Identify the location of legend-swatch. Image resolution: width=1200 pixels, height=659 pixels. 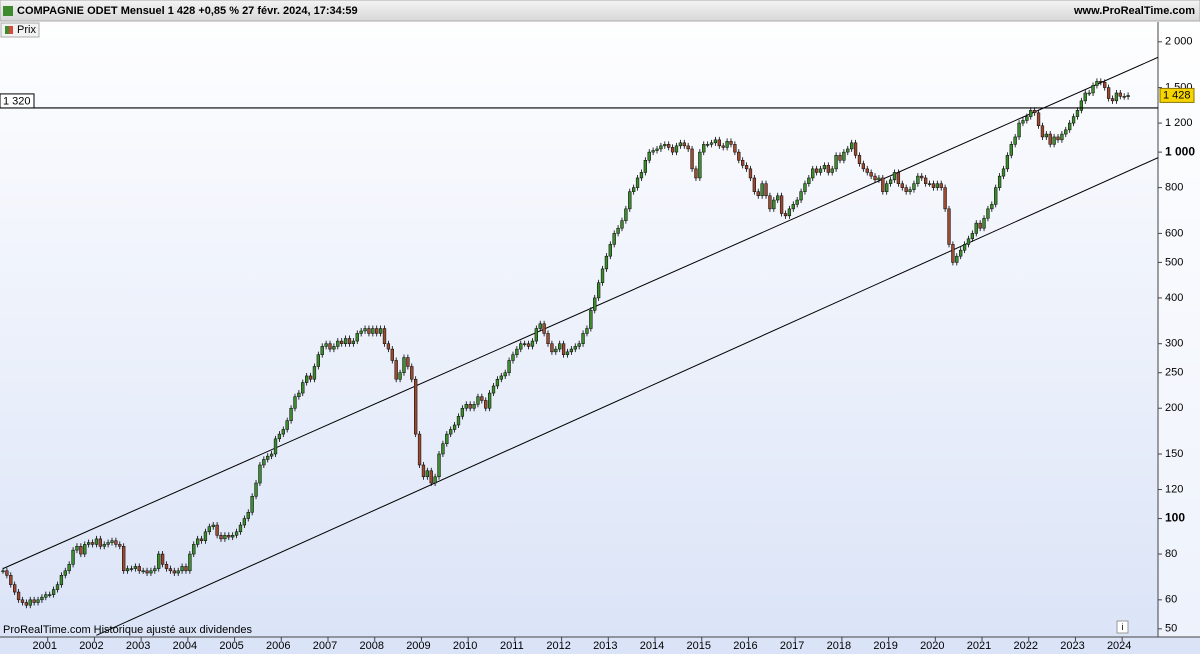
(11, 30).